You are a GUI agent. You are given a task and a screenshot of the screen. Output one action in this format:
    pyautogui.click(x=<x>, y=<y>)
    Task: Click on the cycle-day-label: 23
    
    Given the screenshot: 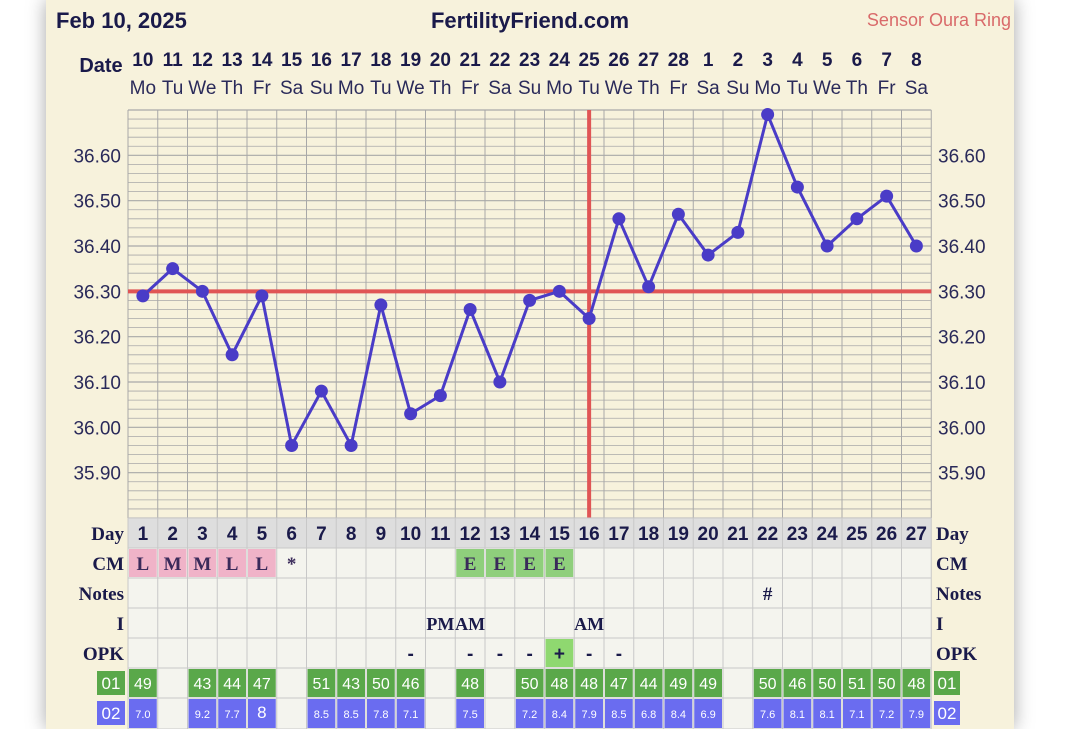 What is the action you would take?
    pyautogui.click(x=797, y=534)
    